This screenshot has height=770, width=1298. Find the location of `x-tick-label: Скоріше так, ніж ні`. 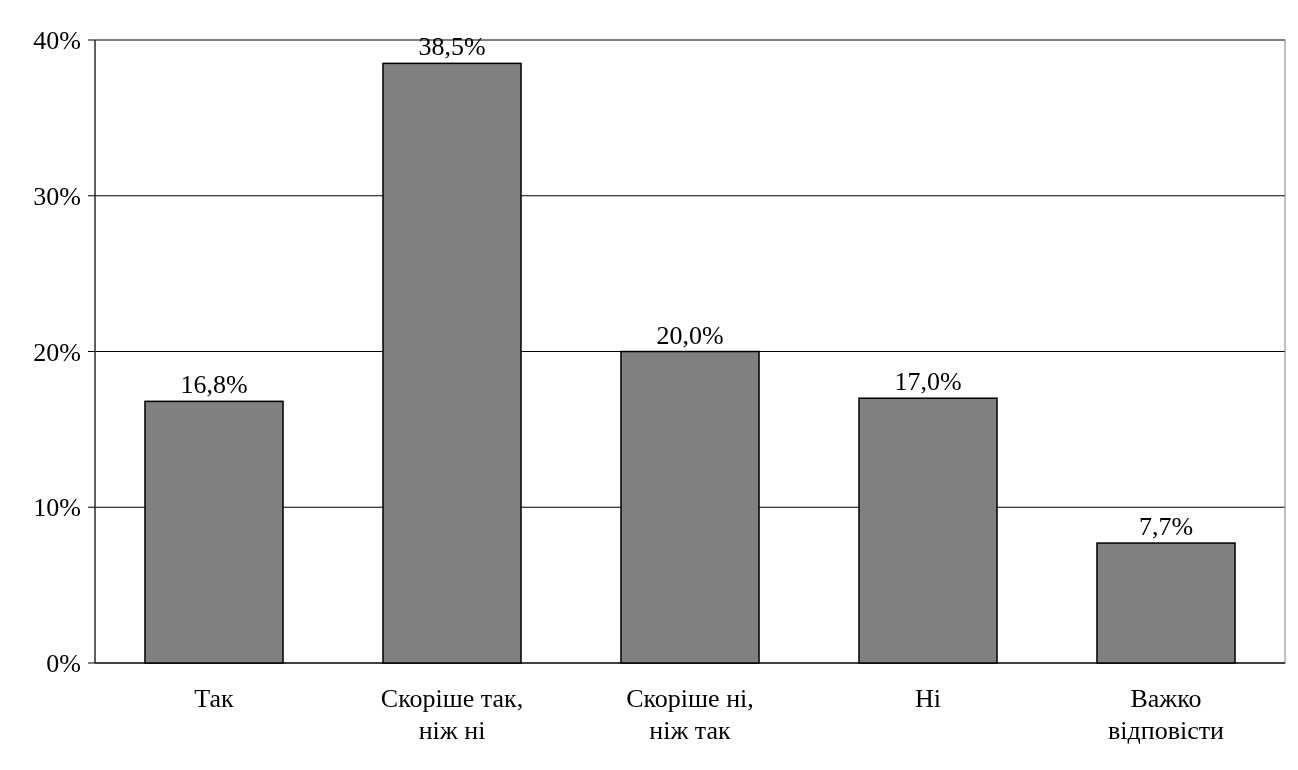

x-tick-label: Скоріше так, ніж ні is located at coordinates (452, 714).